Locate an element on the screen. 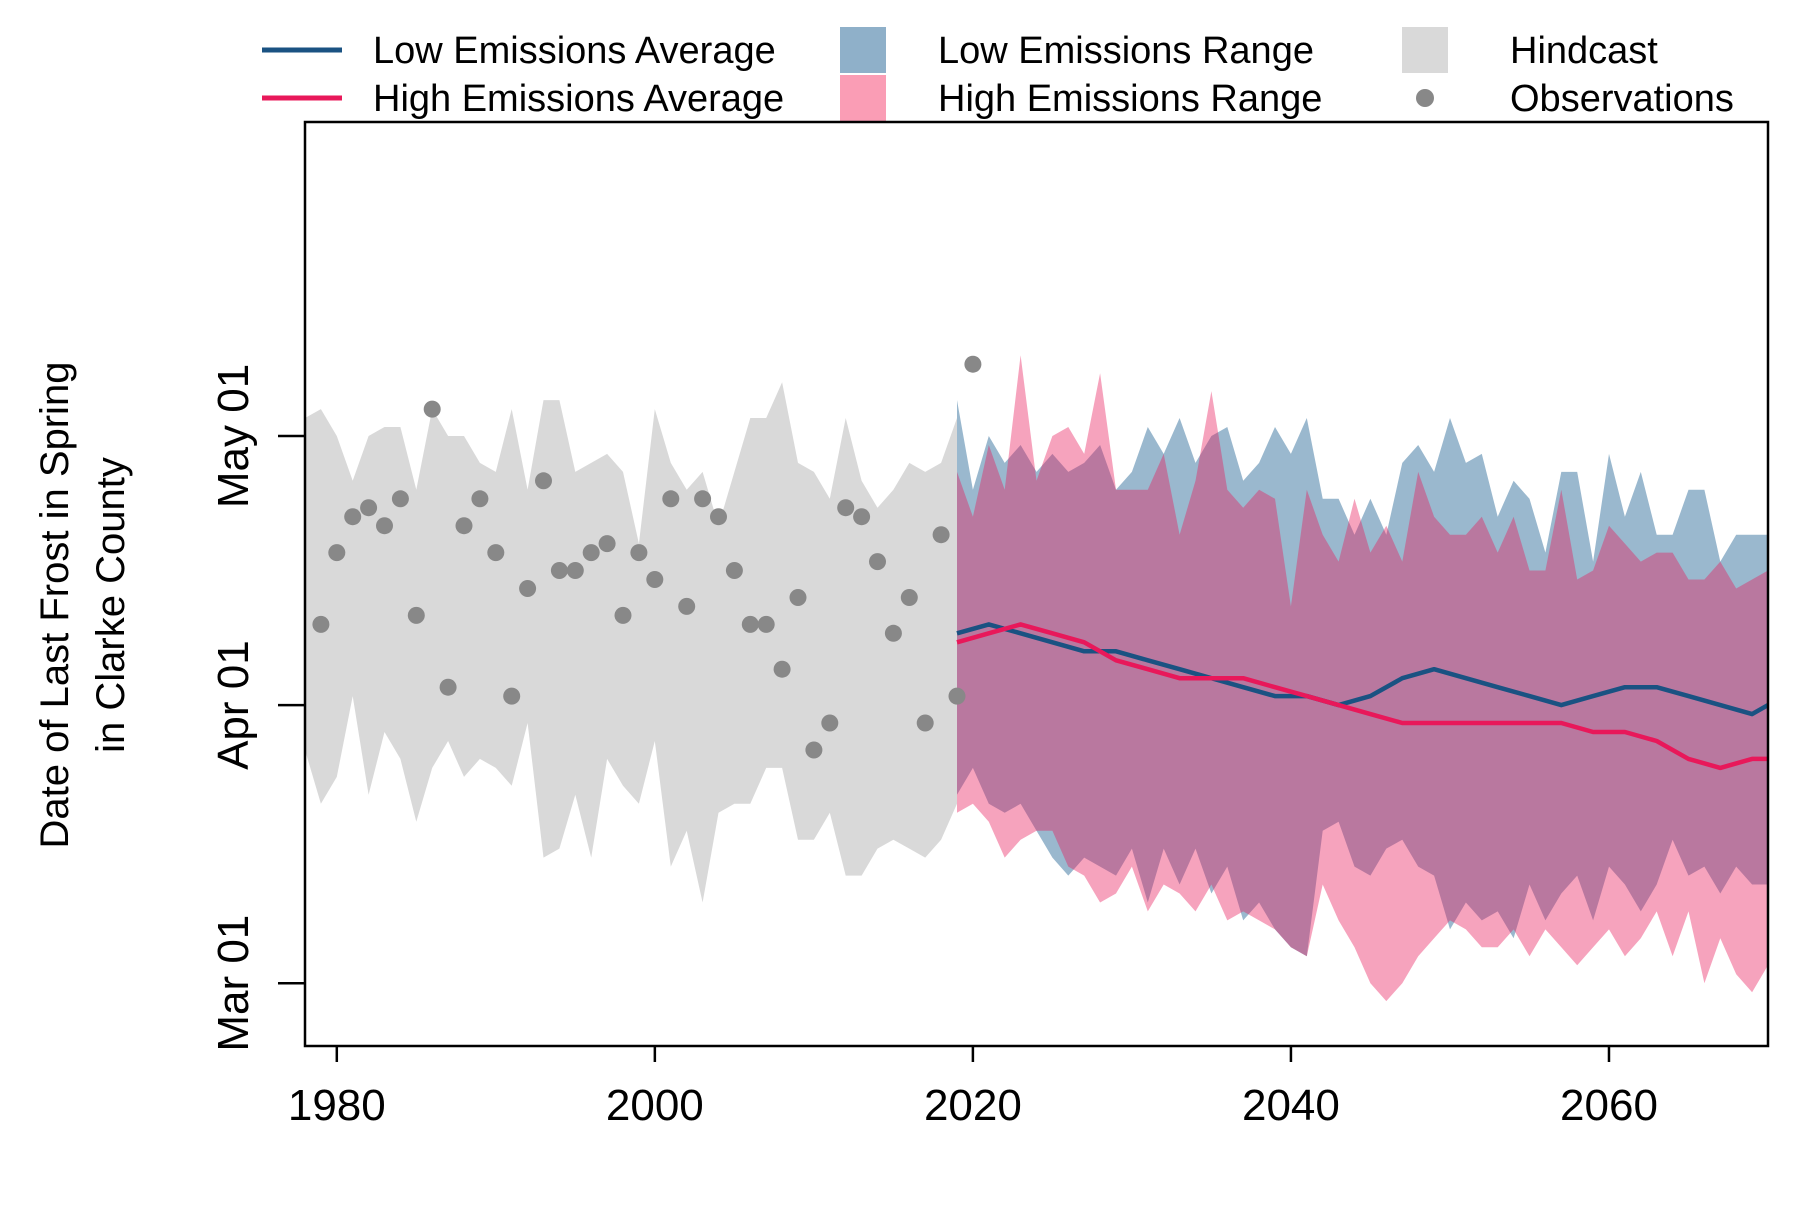  y-axis-title-line: Date of Last Frost in Spring is located at coordinates (55, 605).